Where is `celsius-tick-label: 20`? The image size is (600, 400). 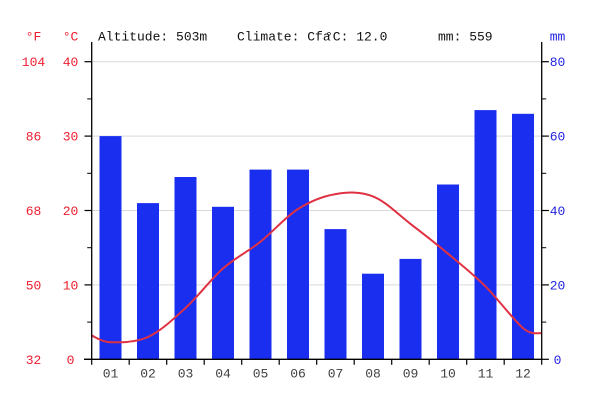 celsius-tick-label: 20 is located at coordinates (71, 211).